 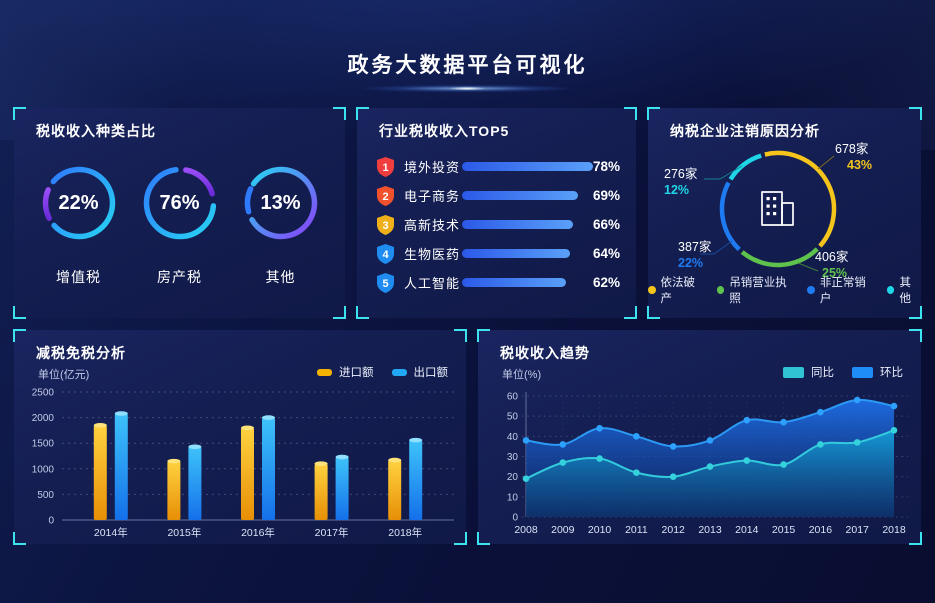 I want to click on rank-shield-badge: 3, so click(x=385, y=224).